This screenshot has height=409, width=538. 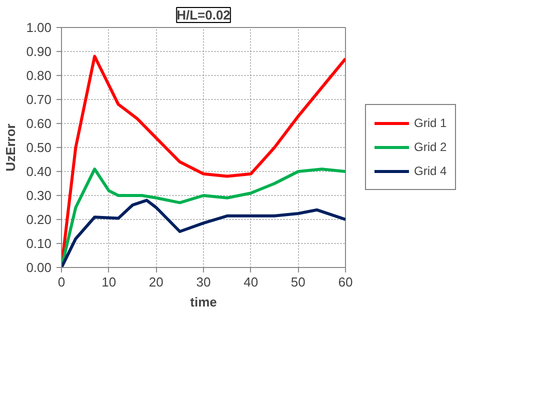 What do you see at coordinates (39, 219) in the screenshot?
I see `y-tick-label: 0.20` at bounding box center [39, 219].